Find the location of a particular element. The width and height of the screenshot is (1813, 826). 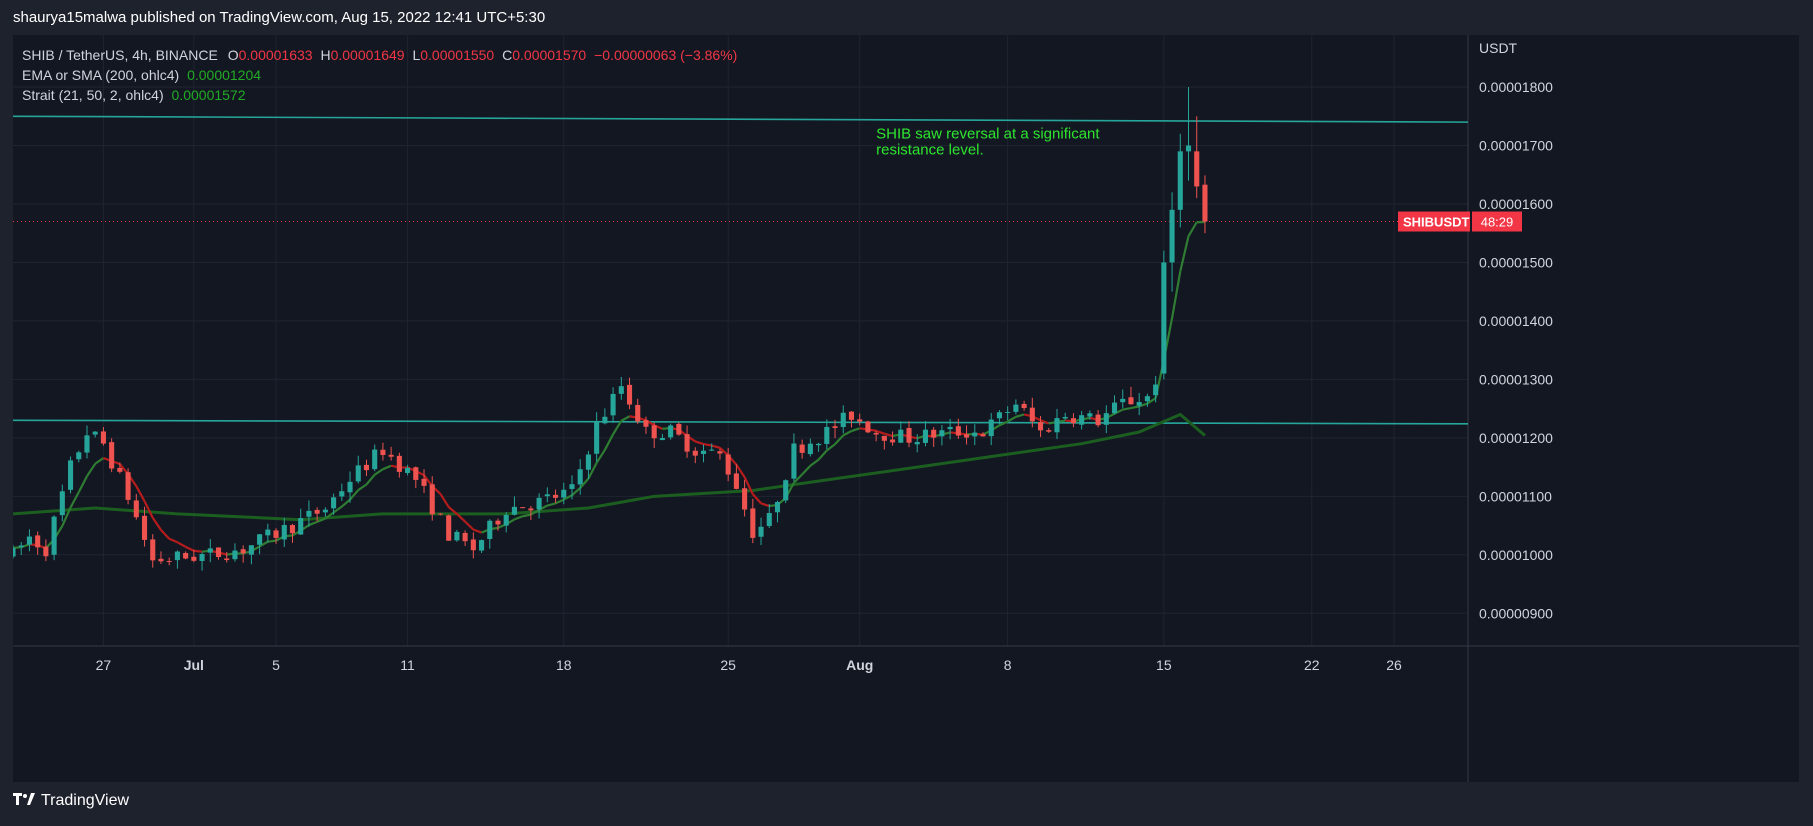

y-tick-label: 0.00001800 is located at coordinates (1516, 87).